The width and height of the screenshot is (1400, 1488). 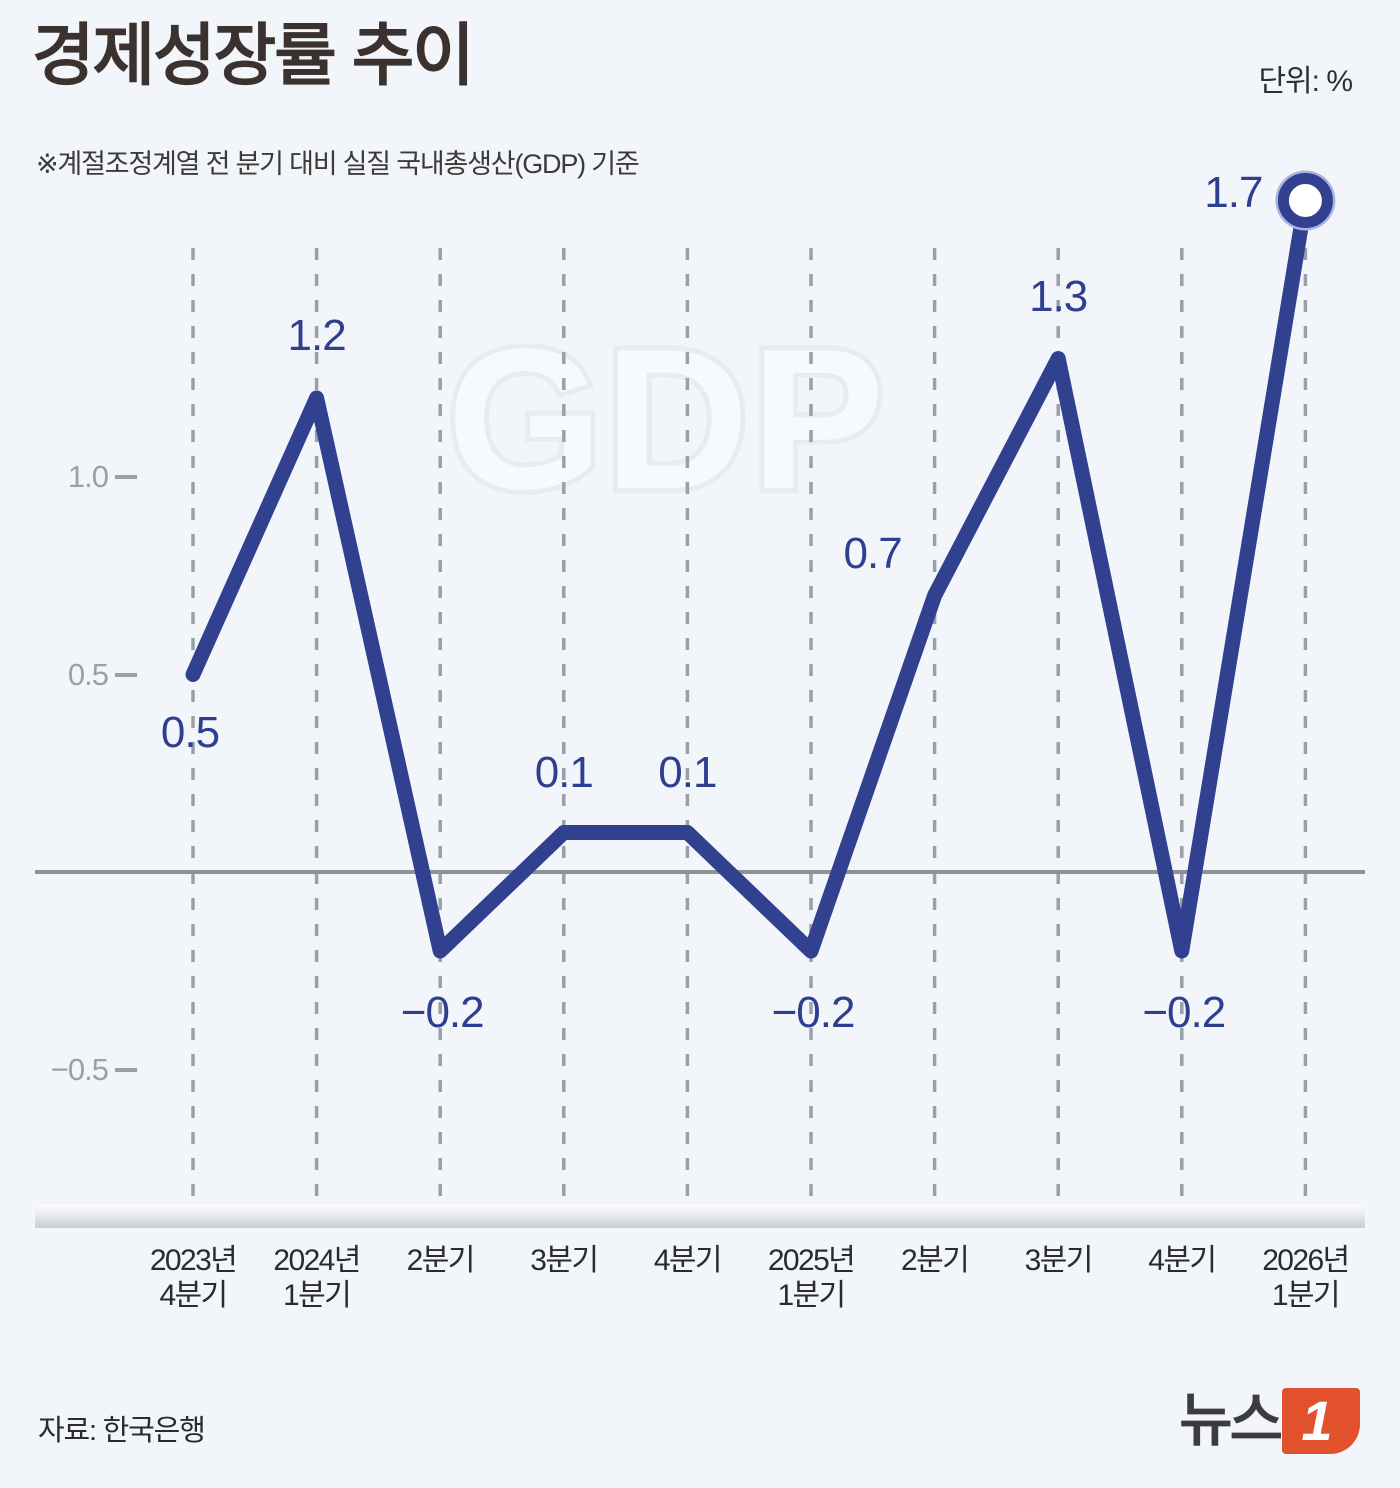 I want to click on y-axis-tick-label: 0.5, so click(x=88, y=674).